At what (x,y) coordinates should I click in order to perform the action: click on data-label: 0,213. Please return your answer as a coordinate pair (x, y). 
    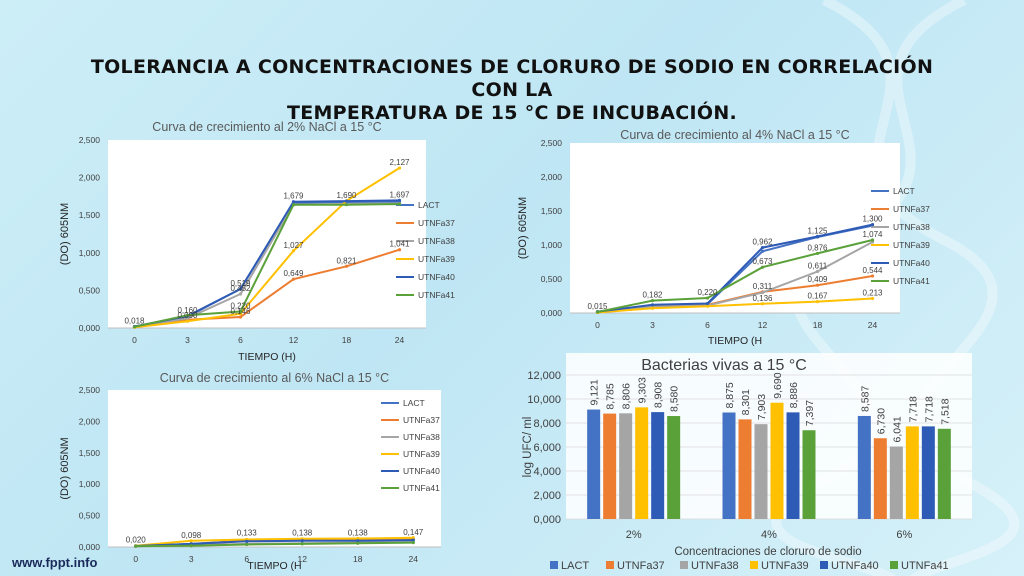
    Looking at the image, I should click on (872, 293).